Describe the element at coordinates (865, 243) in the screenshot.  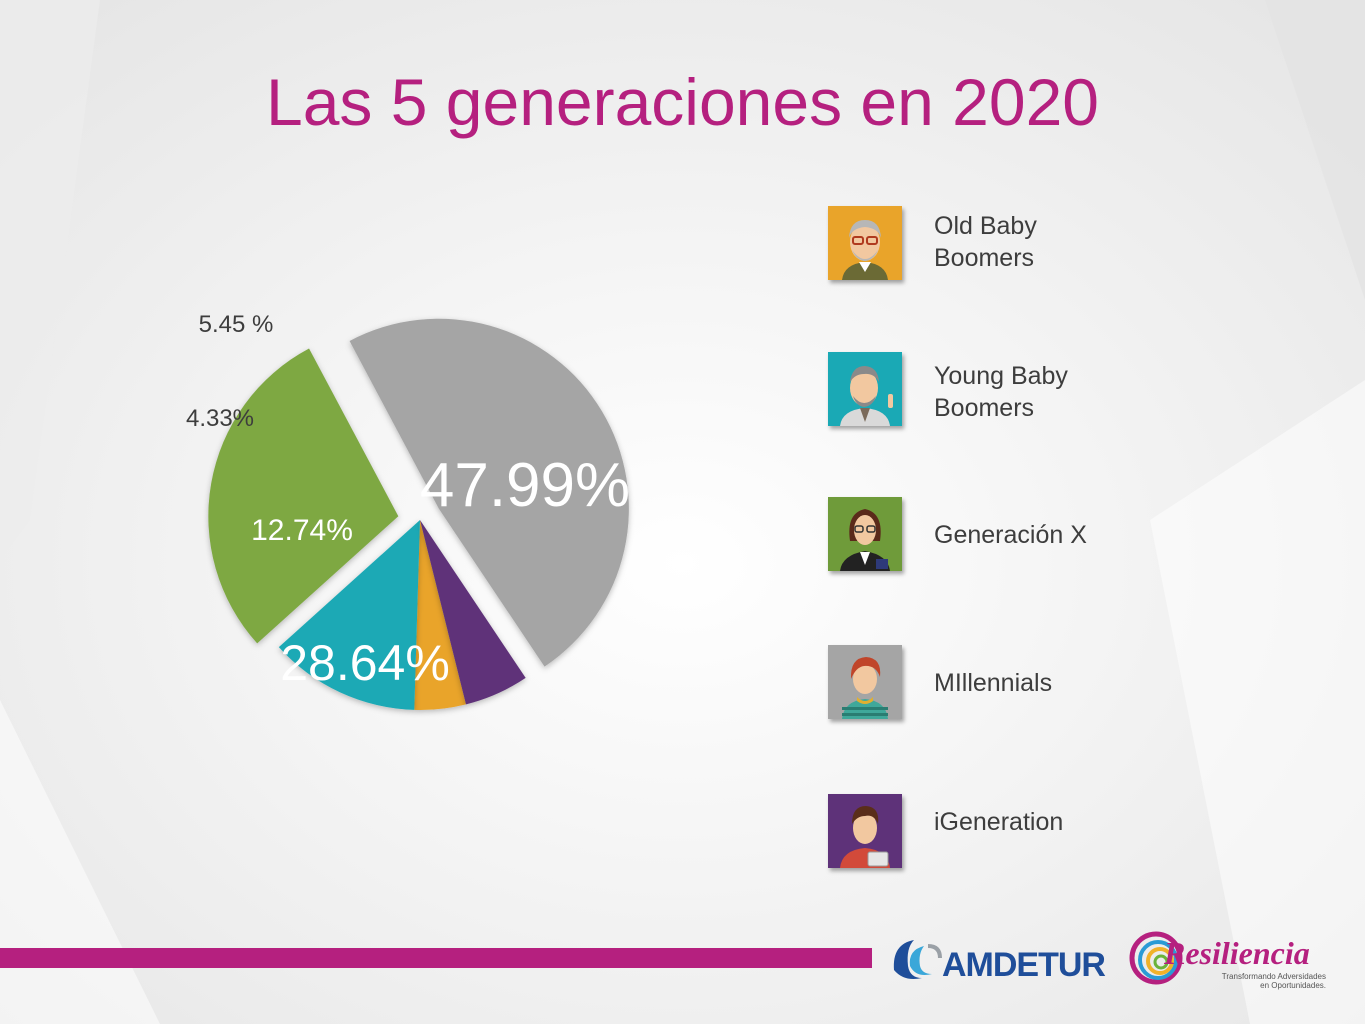
I see `old-man-glasses-avatar-icon` at that location.